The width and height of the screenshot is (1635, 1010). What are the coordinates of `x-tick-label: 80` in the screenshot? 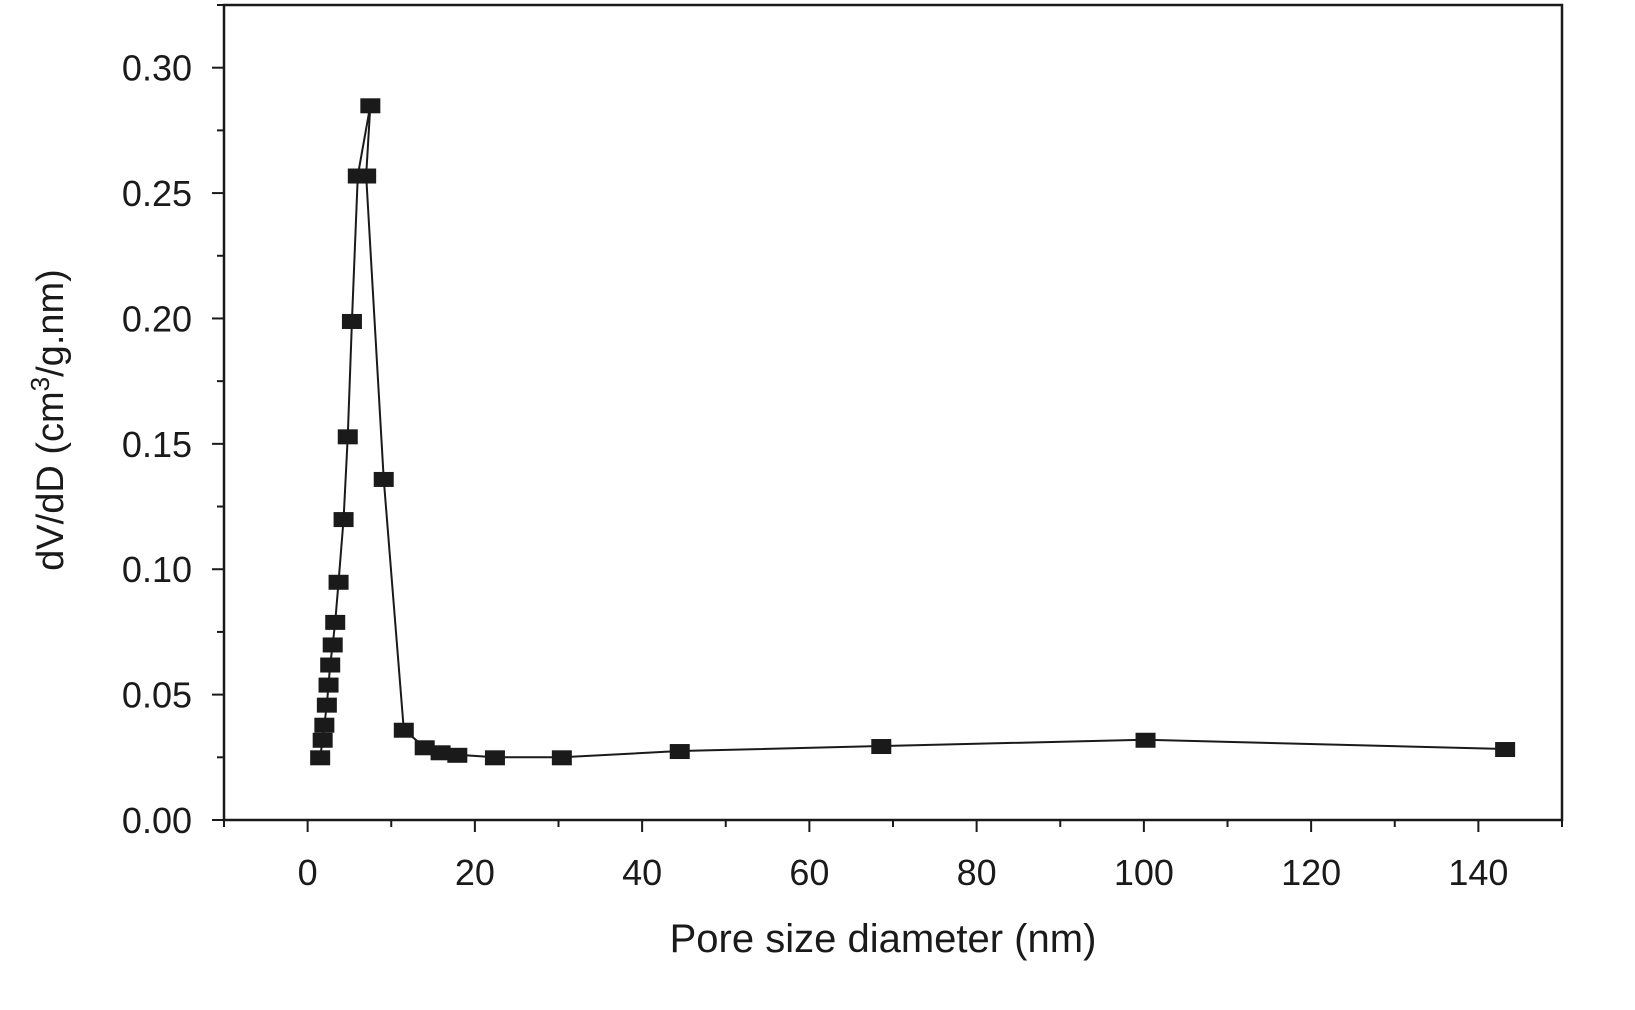 It's located at (977, 872).